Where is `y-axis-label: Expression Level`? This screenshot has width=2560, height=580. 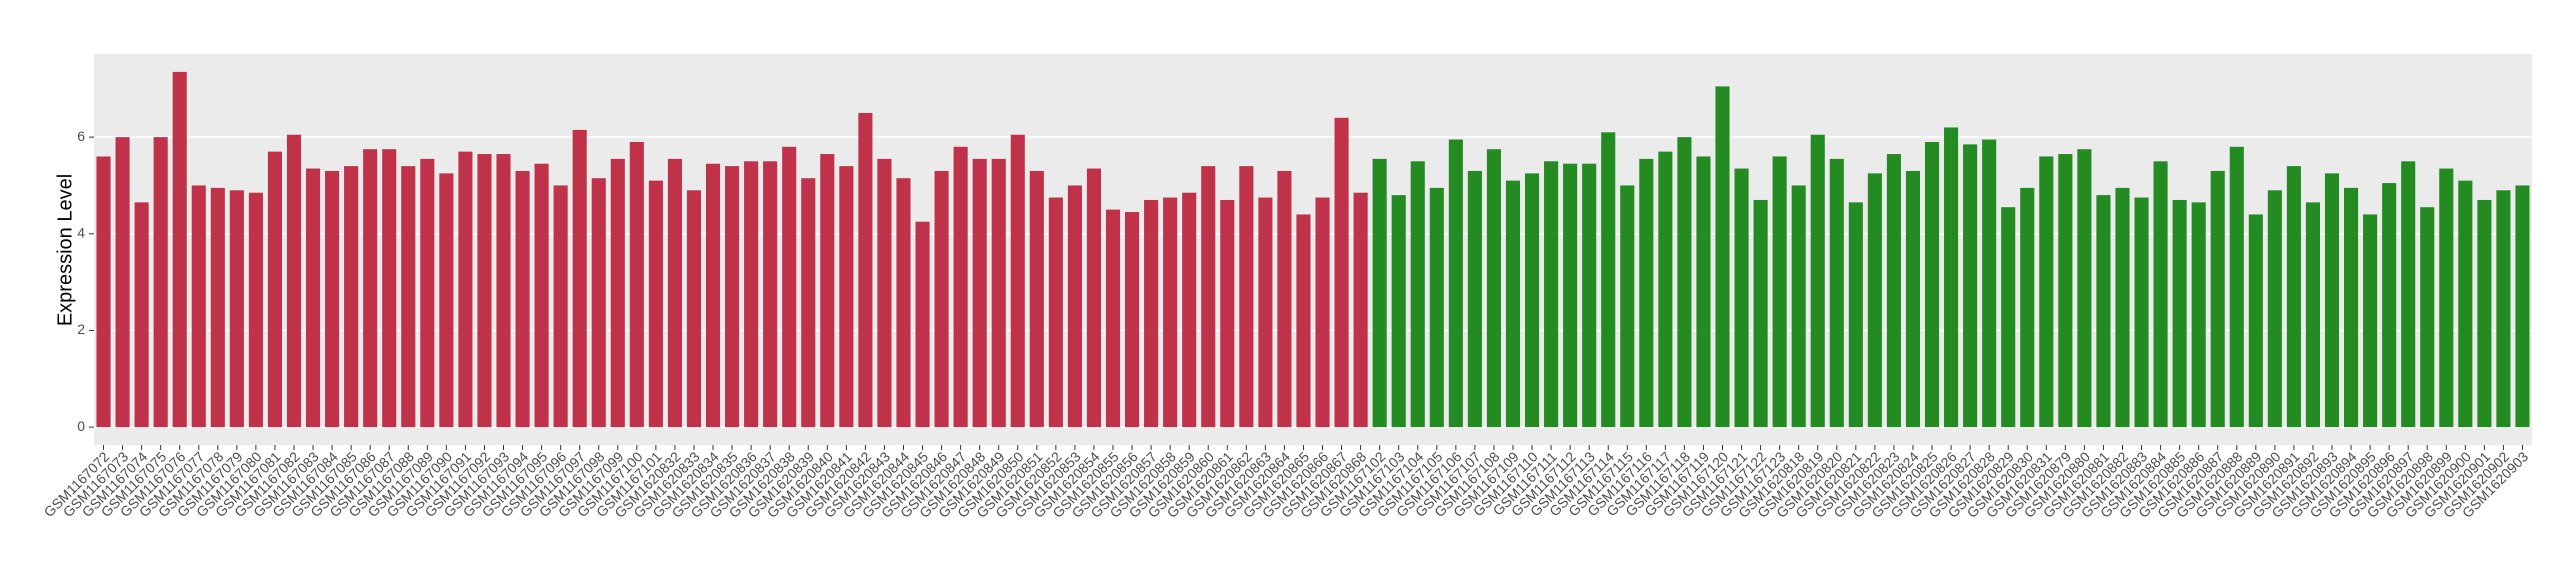 y-axis-label: Expression Level is located at coordinates (65, 250).